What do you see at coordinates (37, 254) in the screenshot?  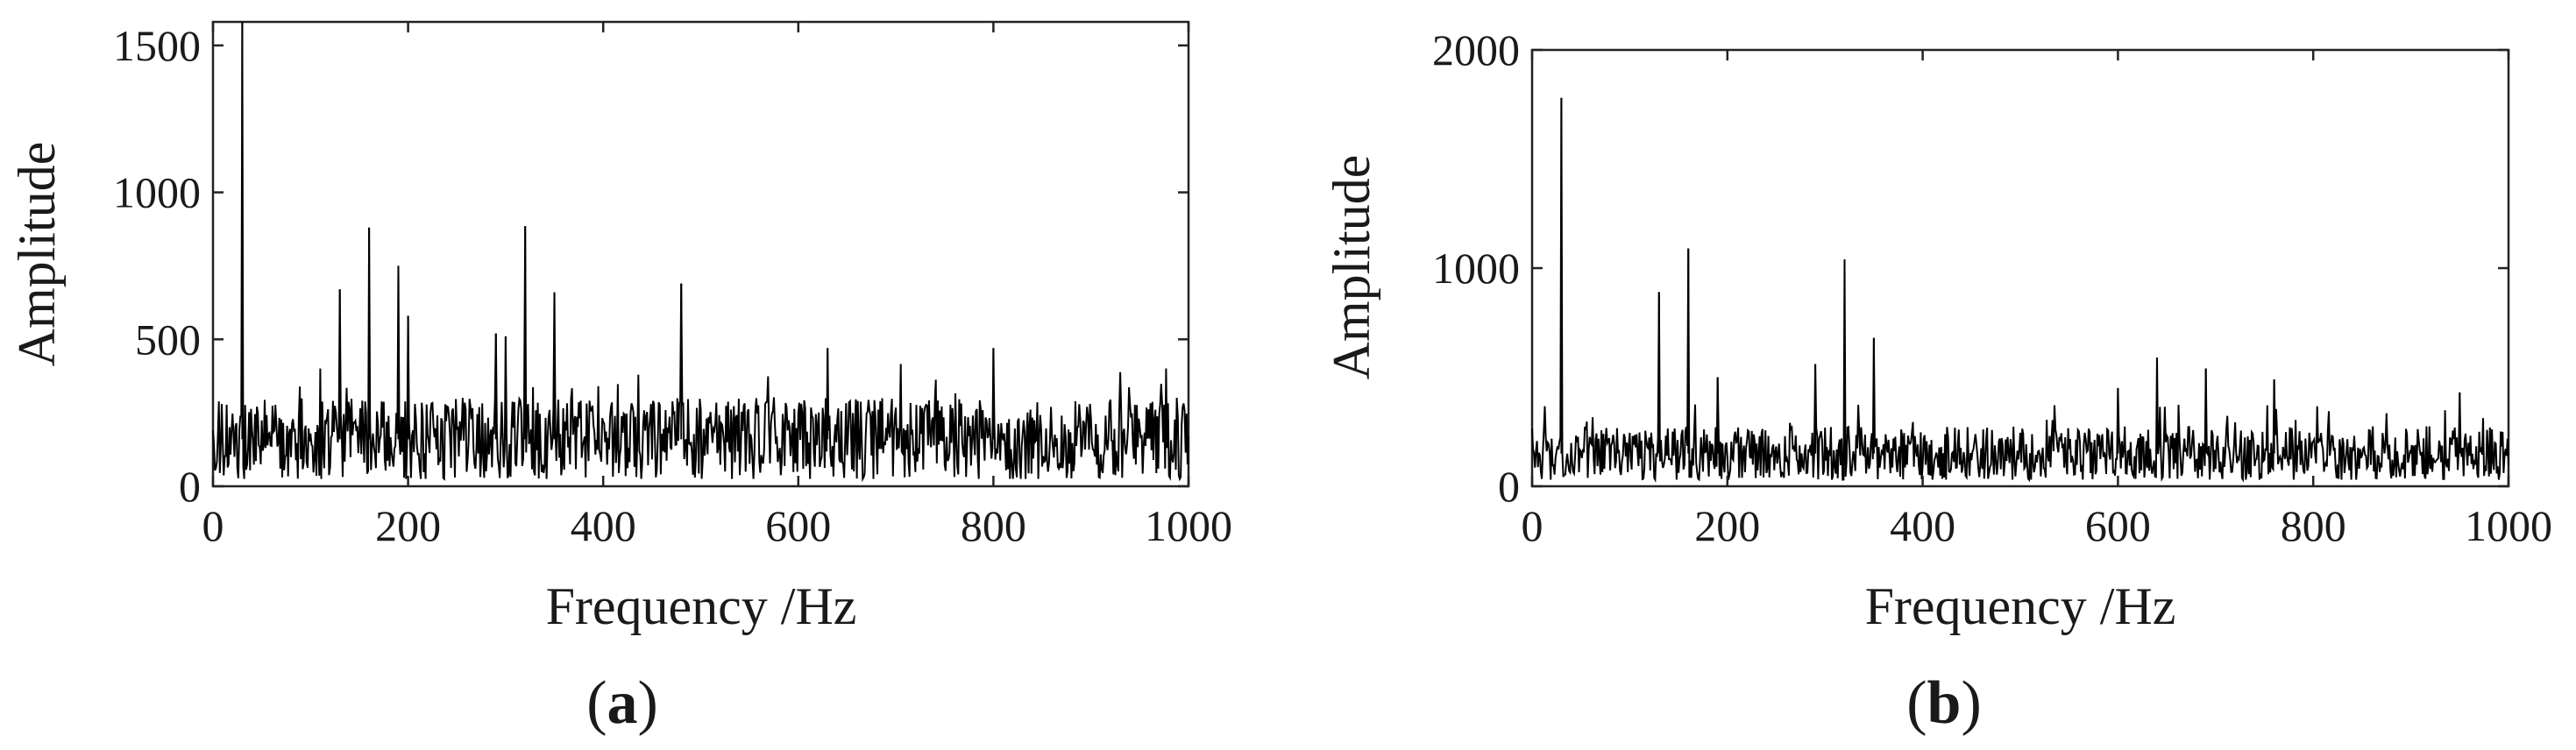 I see `y-axis-label-a: Amplitude` at bounding box center [37, 254].